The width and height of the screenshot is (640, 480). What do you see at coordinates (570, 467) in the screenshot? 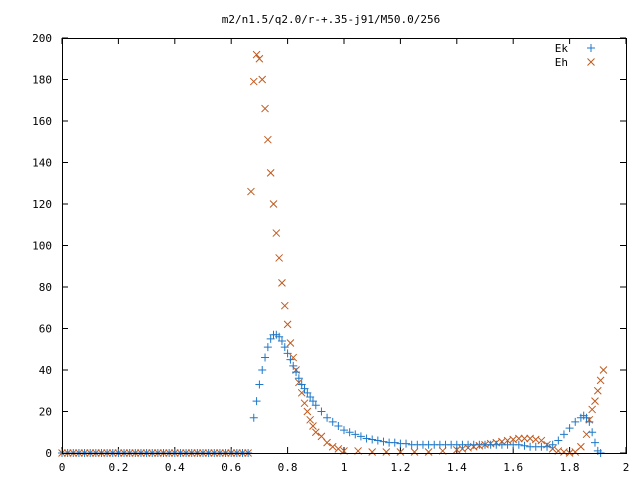
I see `x-tick-label: 1.8` at bounding box center [570, 467].